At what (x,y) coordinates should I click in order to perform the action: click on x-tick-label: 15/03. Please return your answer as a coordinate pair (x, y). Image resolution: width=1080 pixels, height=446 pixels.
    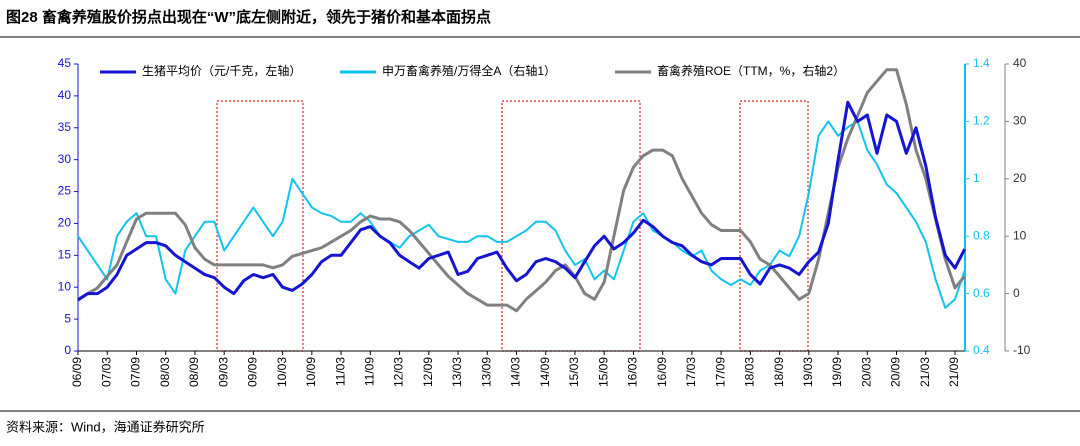
    Looking at the image, I should click on (574, 372).